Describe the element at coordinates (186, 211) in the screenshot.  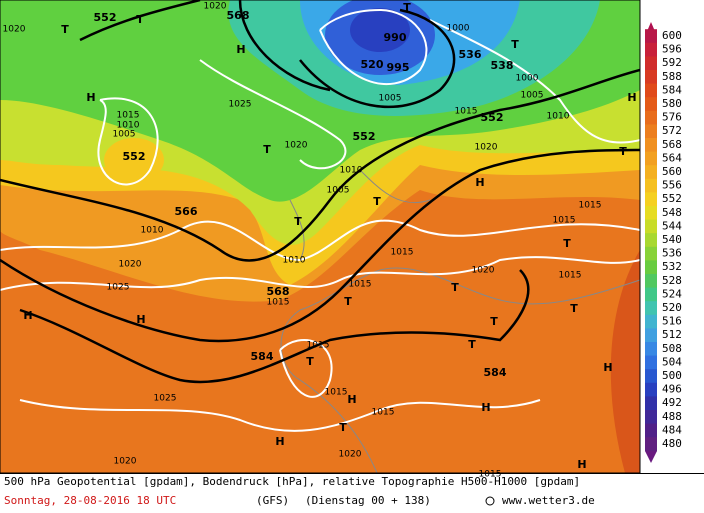
I see `contour-label: 566` at that location.